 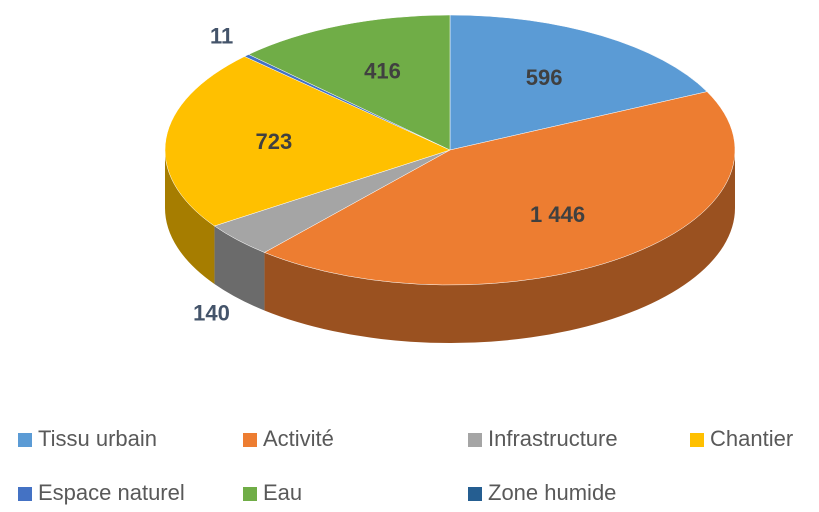 I want to click on legend-label: Tissu urbain, so click(x=97, y=438).